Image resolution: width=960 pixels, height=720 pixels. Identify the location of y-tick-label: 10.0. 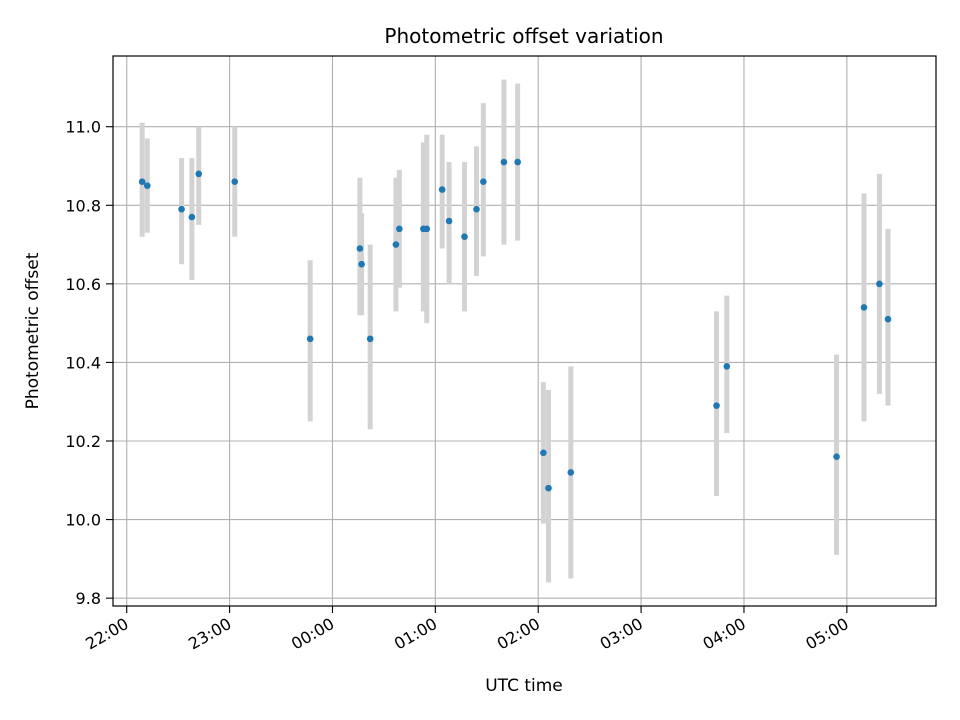
(83, 520).